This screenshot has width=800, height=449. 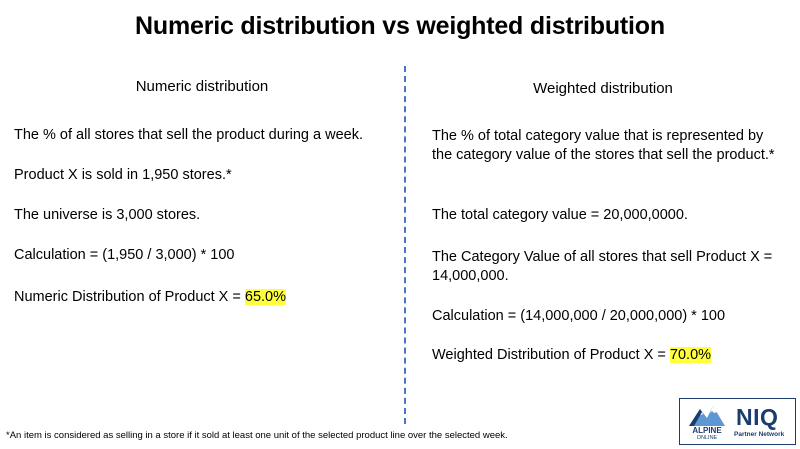 I want to click on alpine-name: ALPINE, so click(x=707, y=430).